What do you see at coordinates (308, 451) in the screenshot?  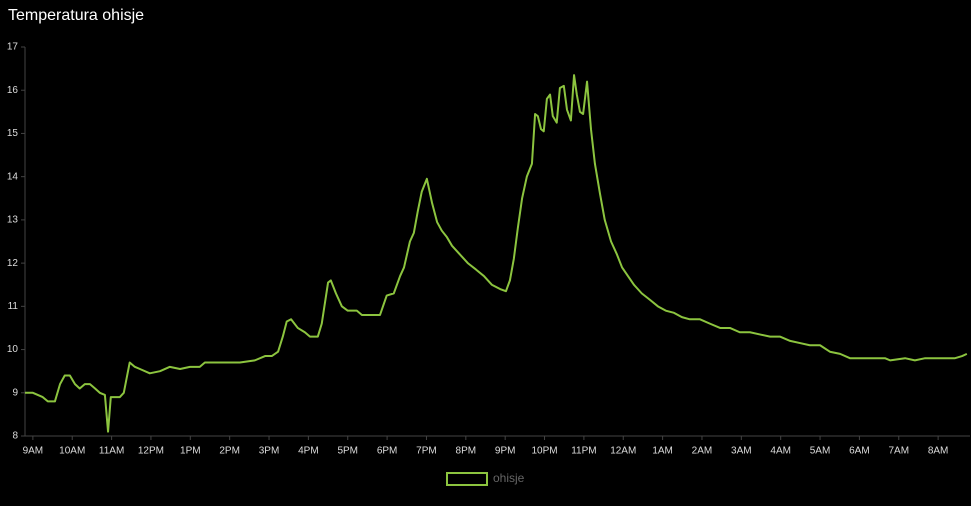 I see `x-tick-label: 4PM` at bounding box center [308, 451].